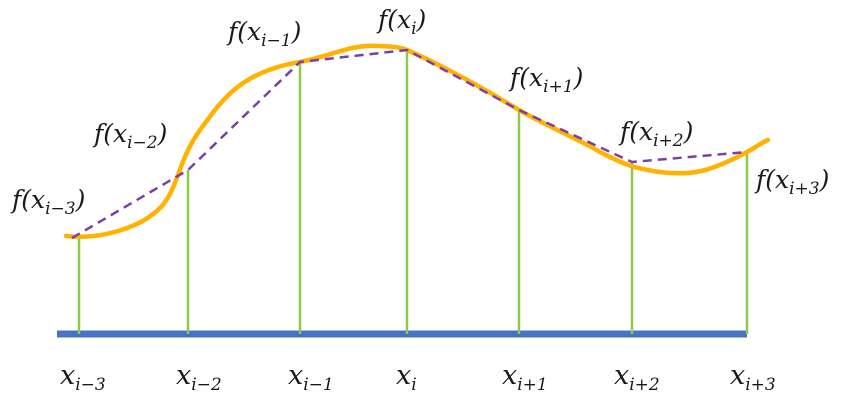  Describe the element at coordinates (406, 377) in the screenshot. I see `x-label-i: xi` at that location.